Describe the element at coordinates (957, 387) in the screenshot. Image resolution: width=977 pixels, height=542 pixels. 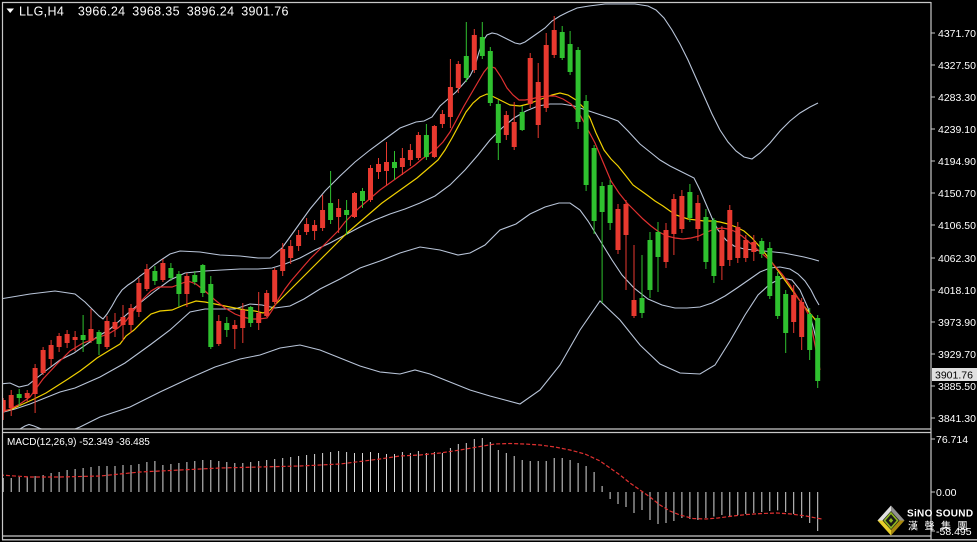
I see `svg-text: 3885.50` at that location.